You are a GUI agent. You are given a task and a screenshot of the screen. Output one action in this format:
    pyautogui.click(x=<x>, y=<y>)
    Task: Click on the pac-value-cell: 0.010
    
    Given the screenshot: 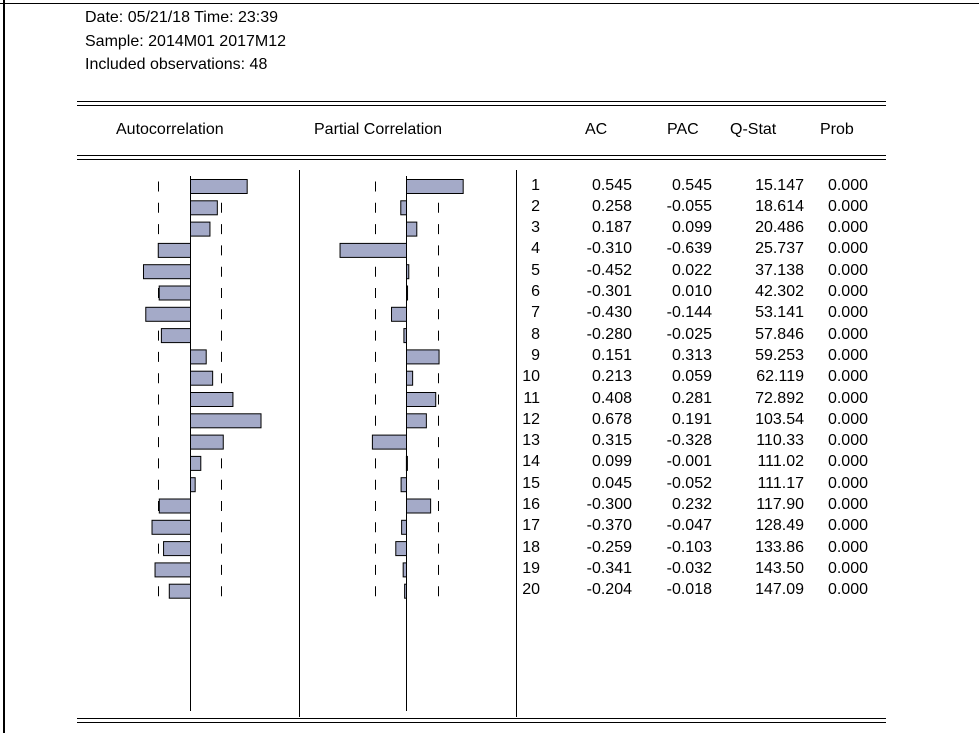 What is the action you would take?
    pyautogui.click(x=691, y=291)
    